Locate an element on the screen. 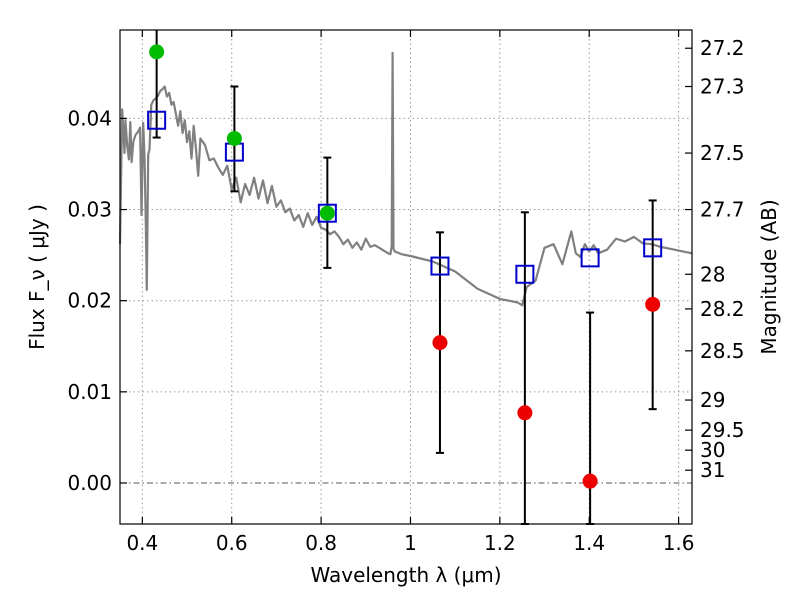  right-tick-label: 29.5 is located at coordinates (722, 430).